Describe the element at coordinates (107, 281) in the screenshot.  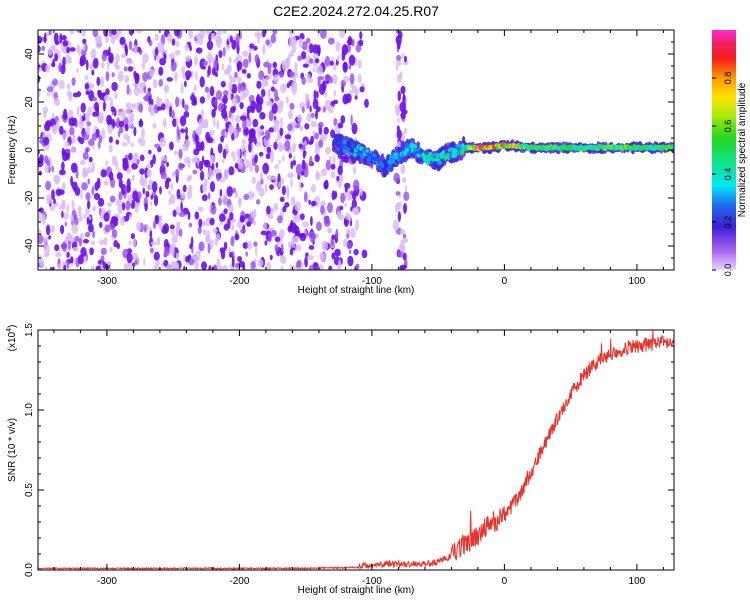
I see `spectrogram-x-tick-label: -300` at that location.